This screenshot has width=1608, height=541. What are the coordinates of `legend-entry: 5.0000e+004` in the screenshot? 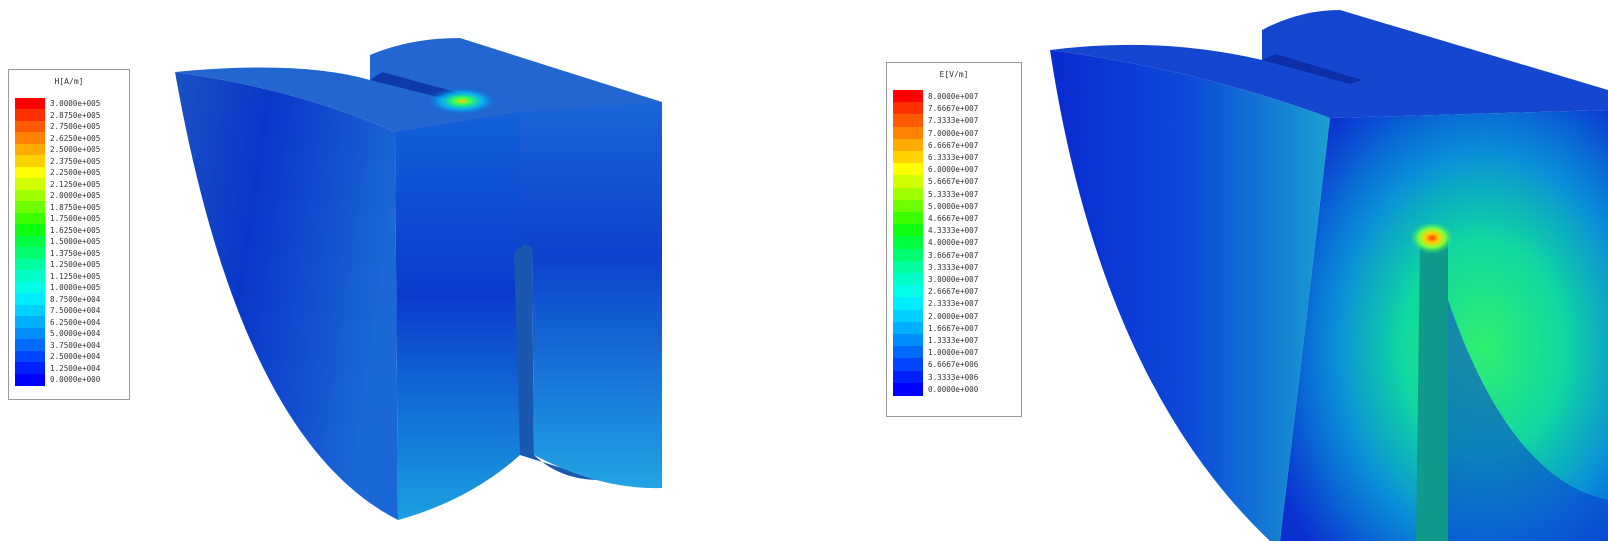 It's located at (58, 333).